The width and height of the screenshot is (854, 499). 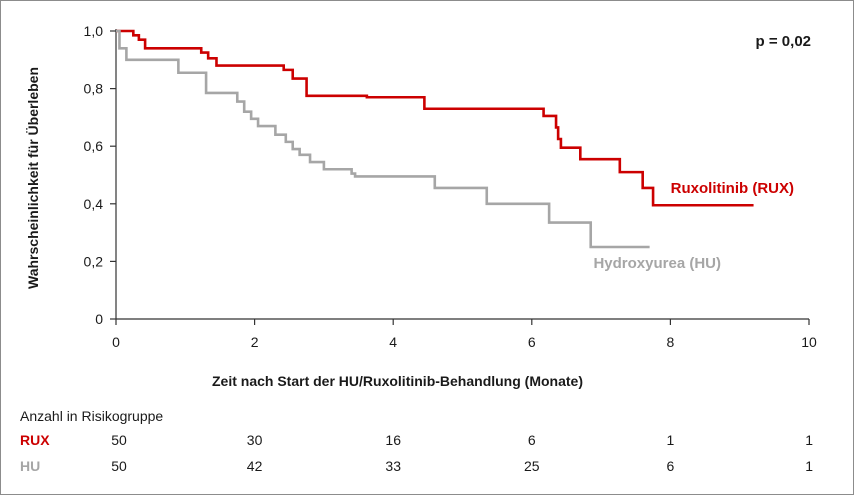 What do you see at coordinates (393, 342) in the screenshot?
I see `x-tick-label: 4` at bounding box center [393, 342].